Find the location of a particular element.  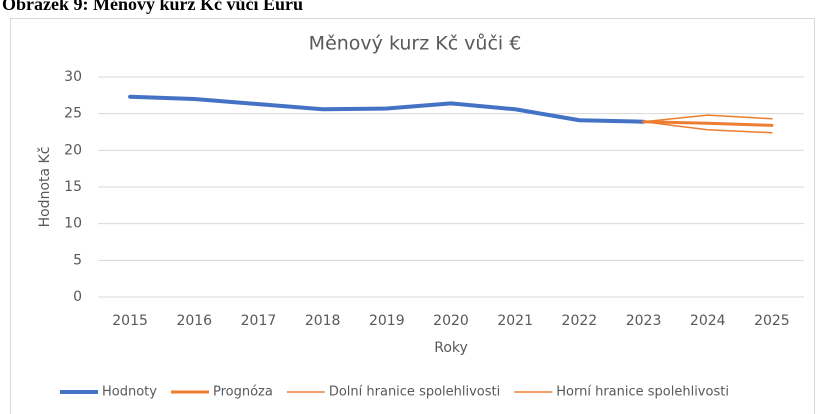

x-tick-label: 2015 is located at coordinates (130, 321).